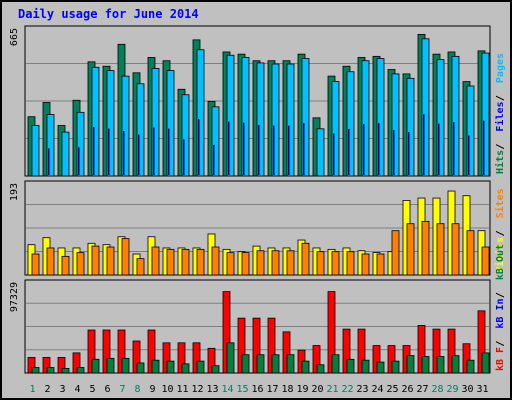 Image resolution: width=512 pixels, height=400 pixels. What do you see at coordinates (500, 313) in the screenshot?
I see `legend-bottom-kb-in: kB In` at bounding box center [500, 313].